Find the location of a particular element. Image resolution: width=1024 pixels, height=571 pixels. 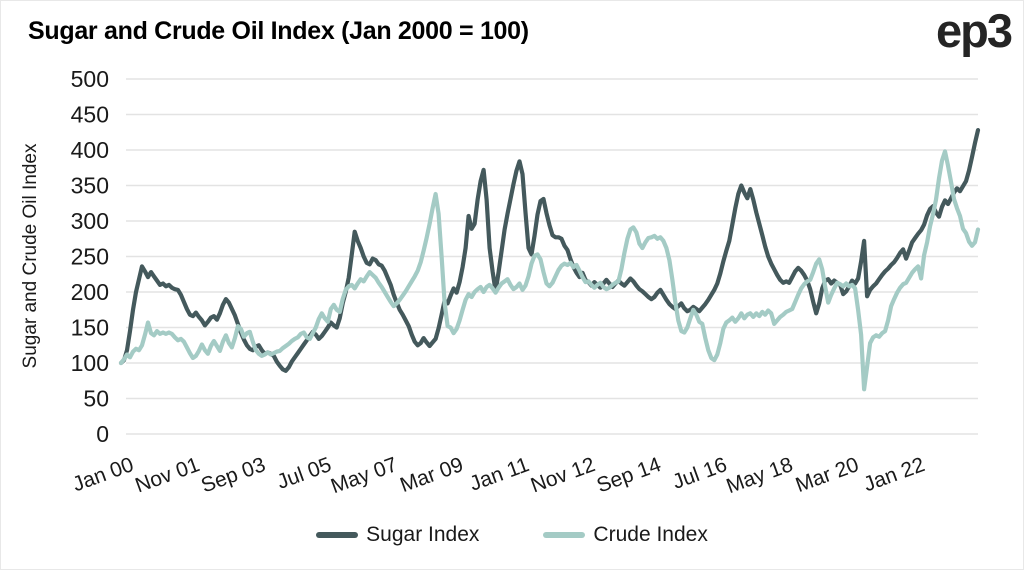

legend-label-sugar: Sugar Index is located at coordinates (423, 534).